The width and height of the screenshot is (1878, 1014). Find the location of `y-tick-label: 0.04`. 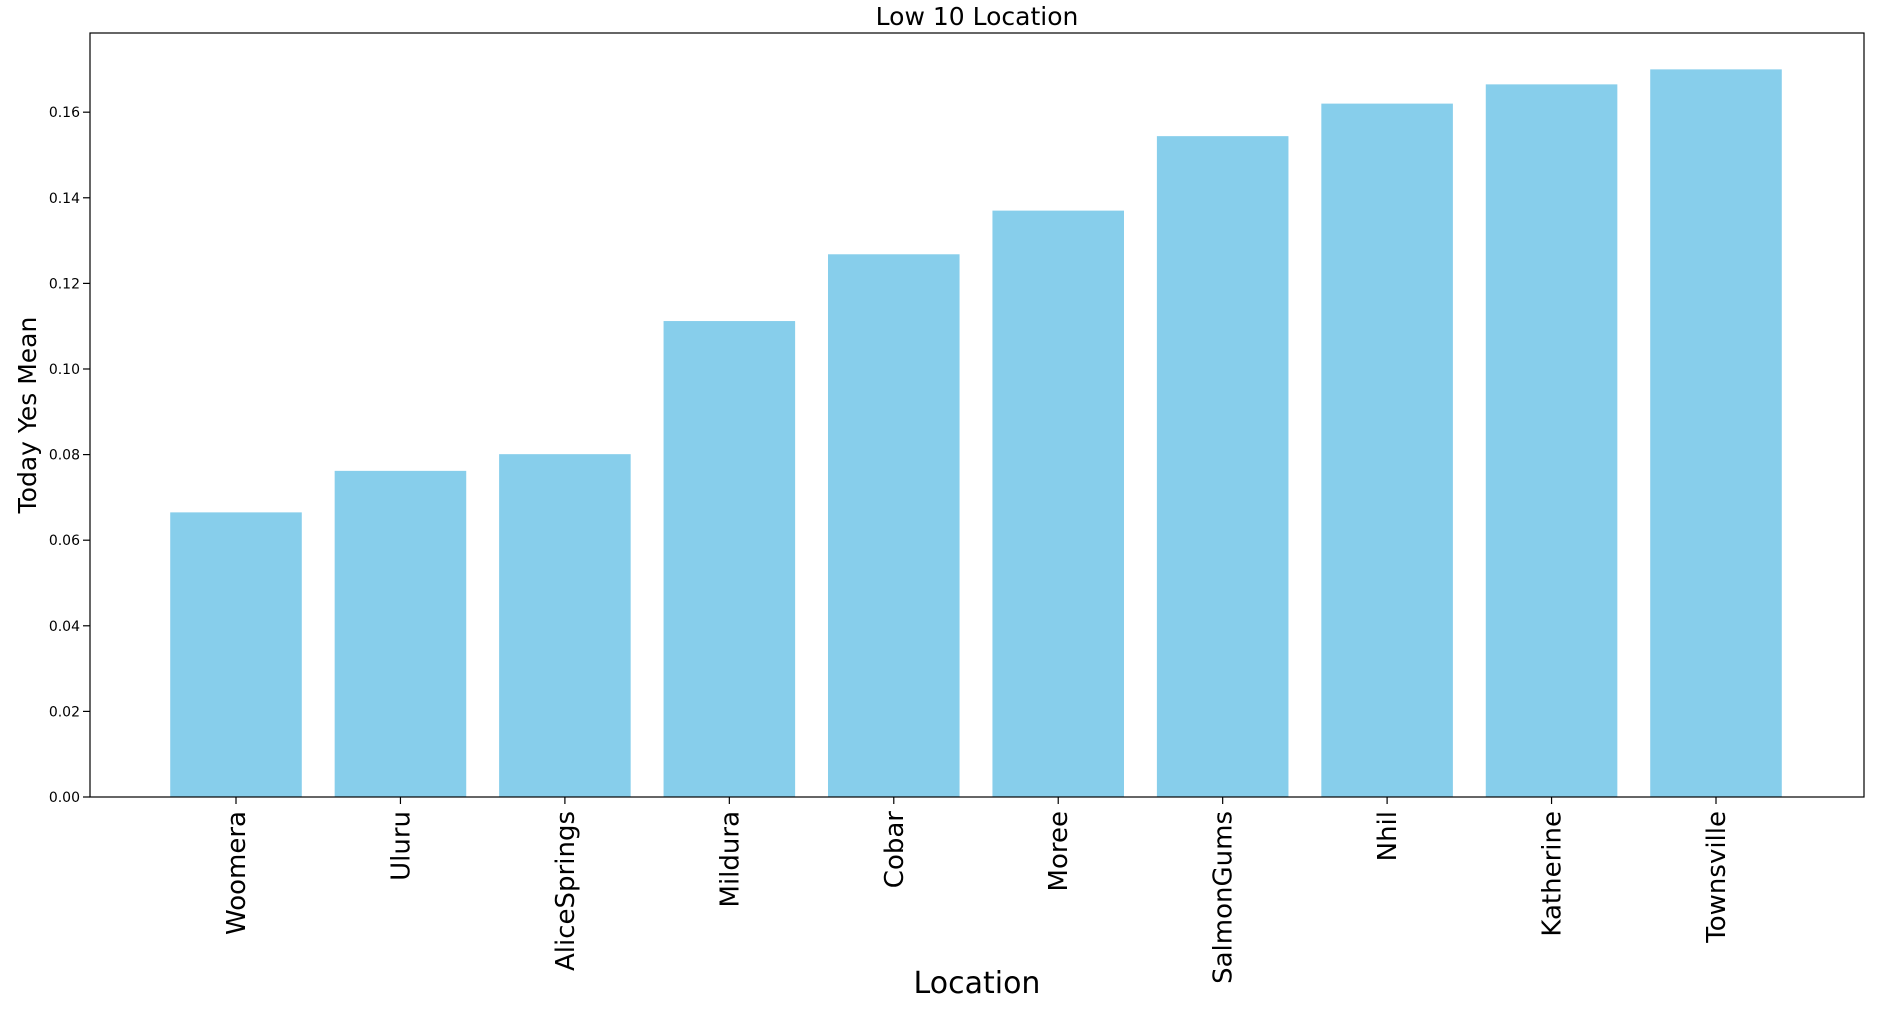

y-tick-label: 0.04 is located at coordinates (64, 627).